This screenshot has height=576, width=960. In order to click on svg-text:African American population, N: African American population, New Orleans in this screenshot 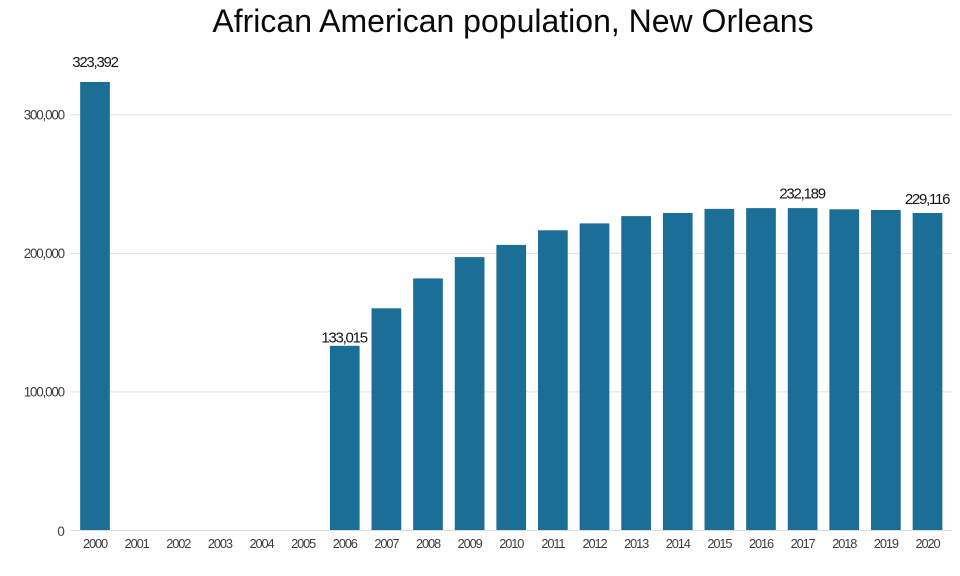, I will do `click(512, 21)`.